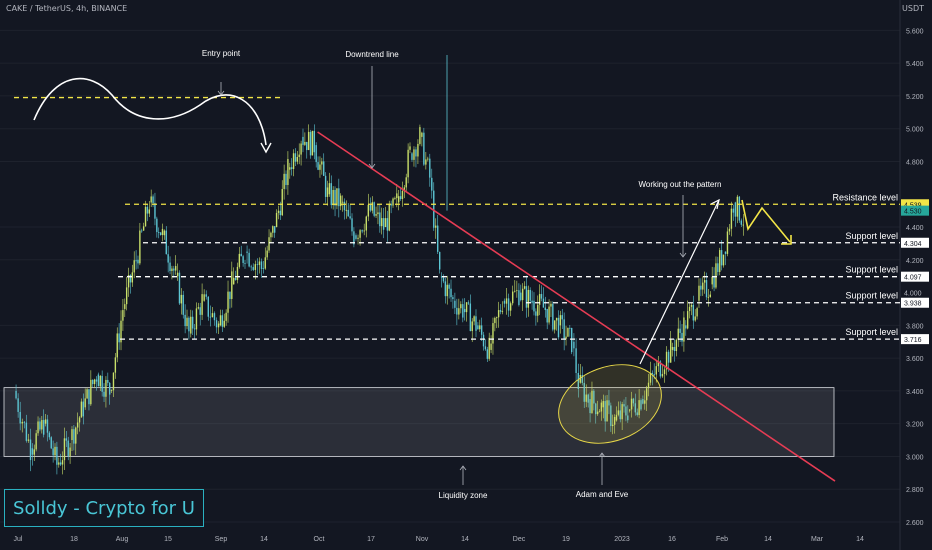  Describe the element at coordinates (915, 425) in the screenshot. I see `y-tick-label: 3.200` at that location.